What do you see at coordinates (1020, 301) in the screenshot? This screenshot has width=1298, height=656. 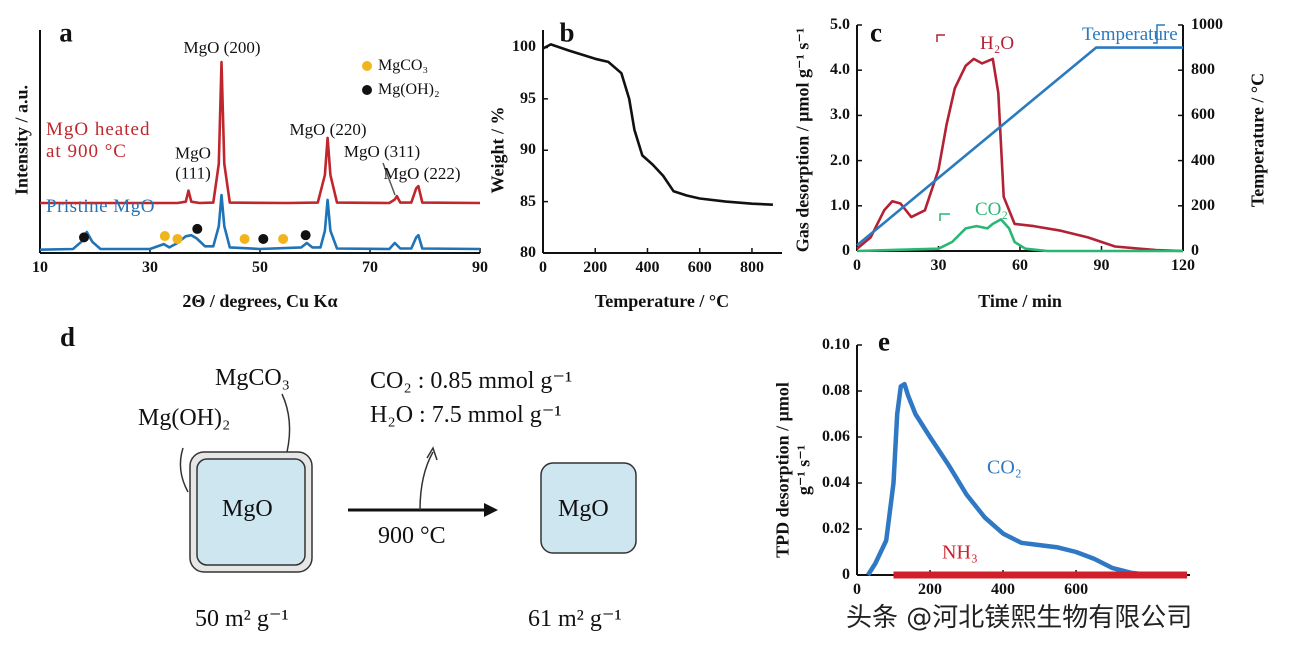 I see `x-axis-label: Time / min` at bounding box center [1020, 301].